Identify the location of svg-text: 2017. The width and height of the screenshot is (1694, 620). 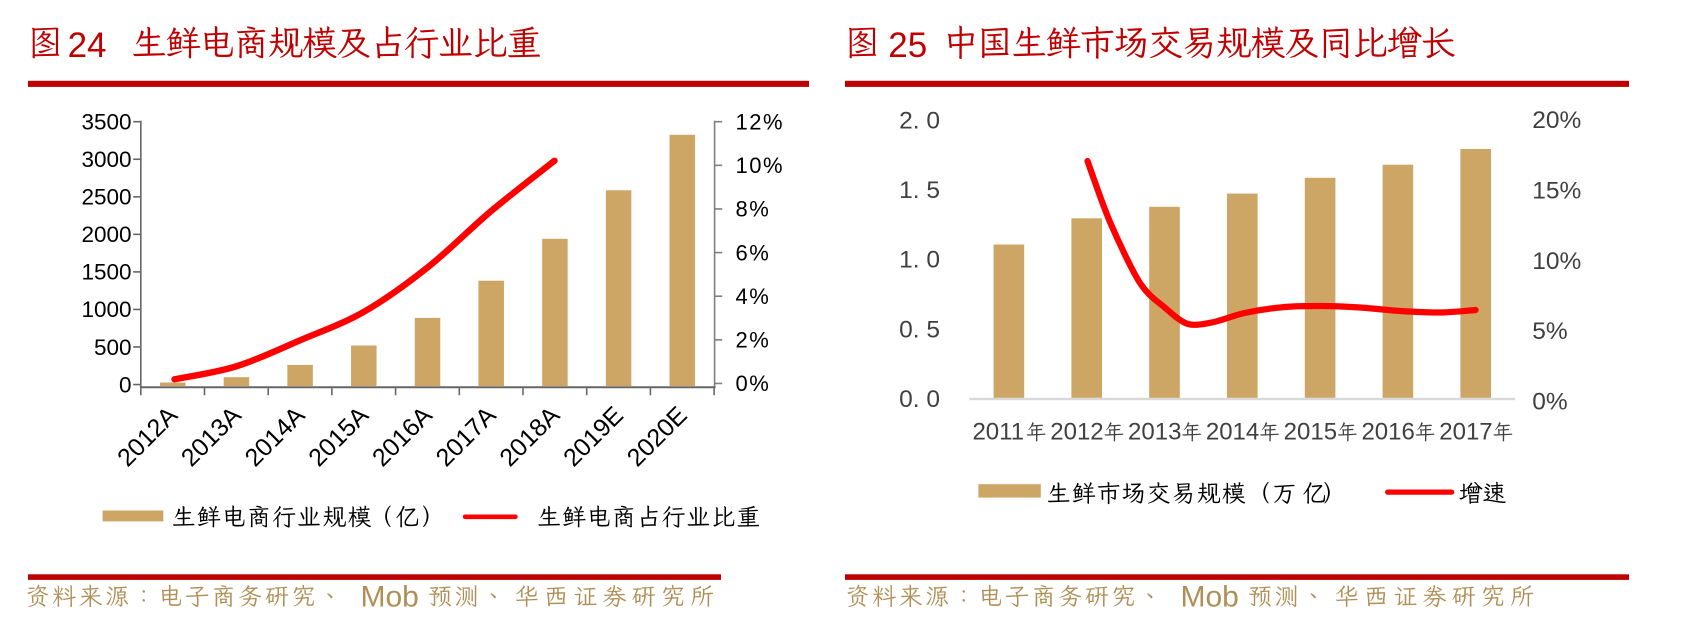
(1465, 432).